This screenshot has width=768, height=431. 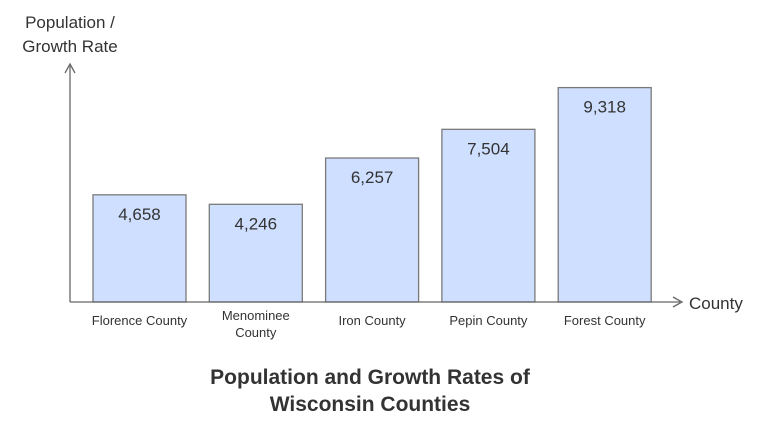 I want to click on y-axis-label: Population / Growth Rate, so click(x=69, y=34).